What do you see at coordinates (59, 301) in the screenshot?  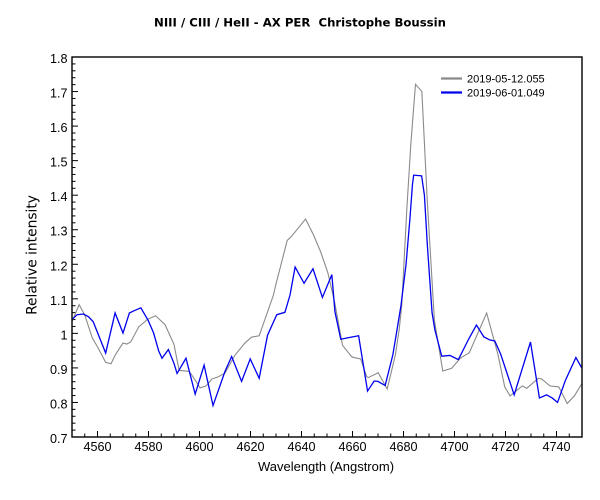 I see `y-tick-label: 1.1` at bounding box center [59, 301].